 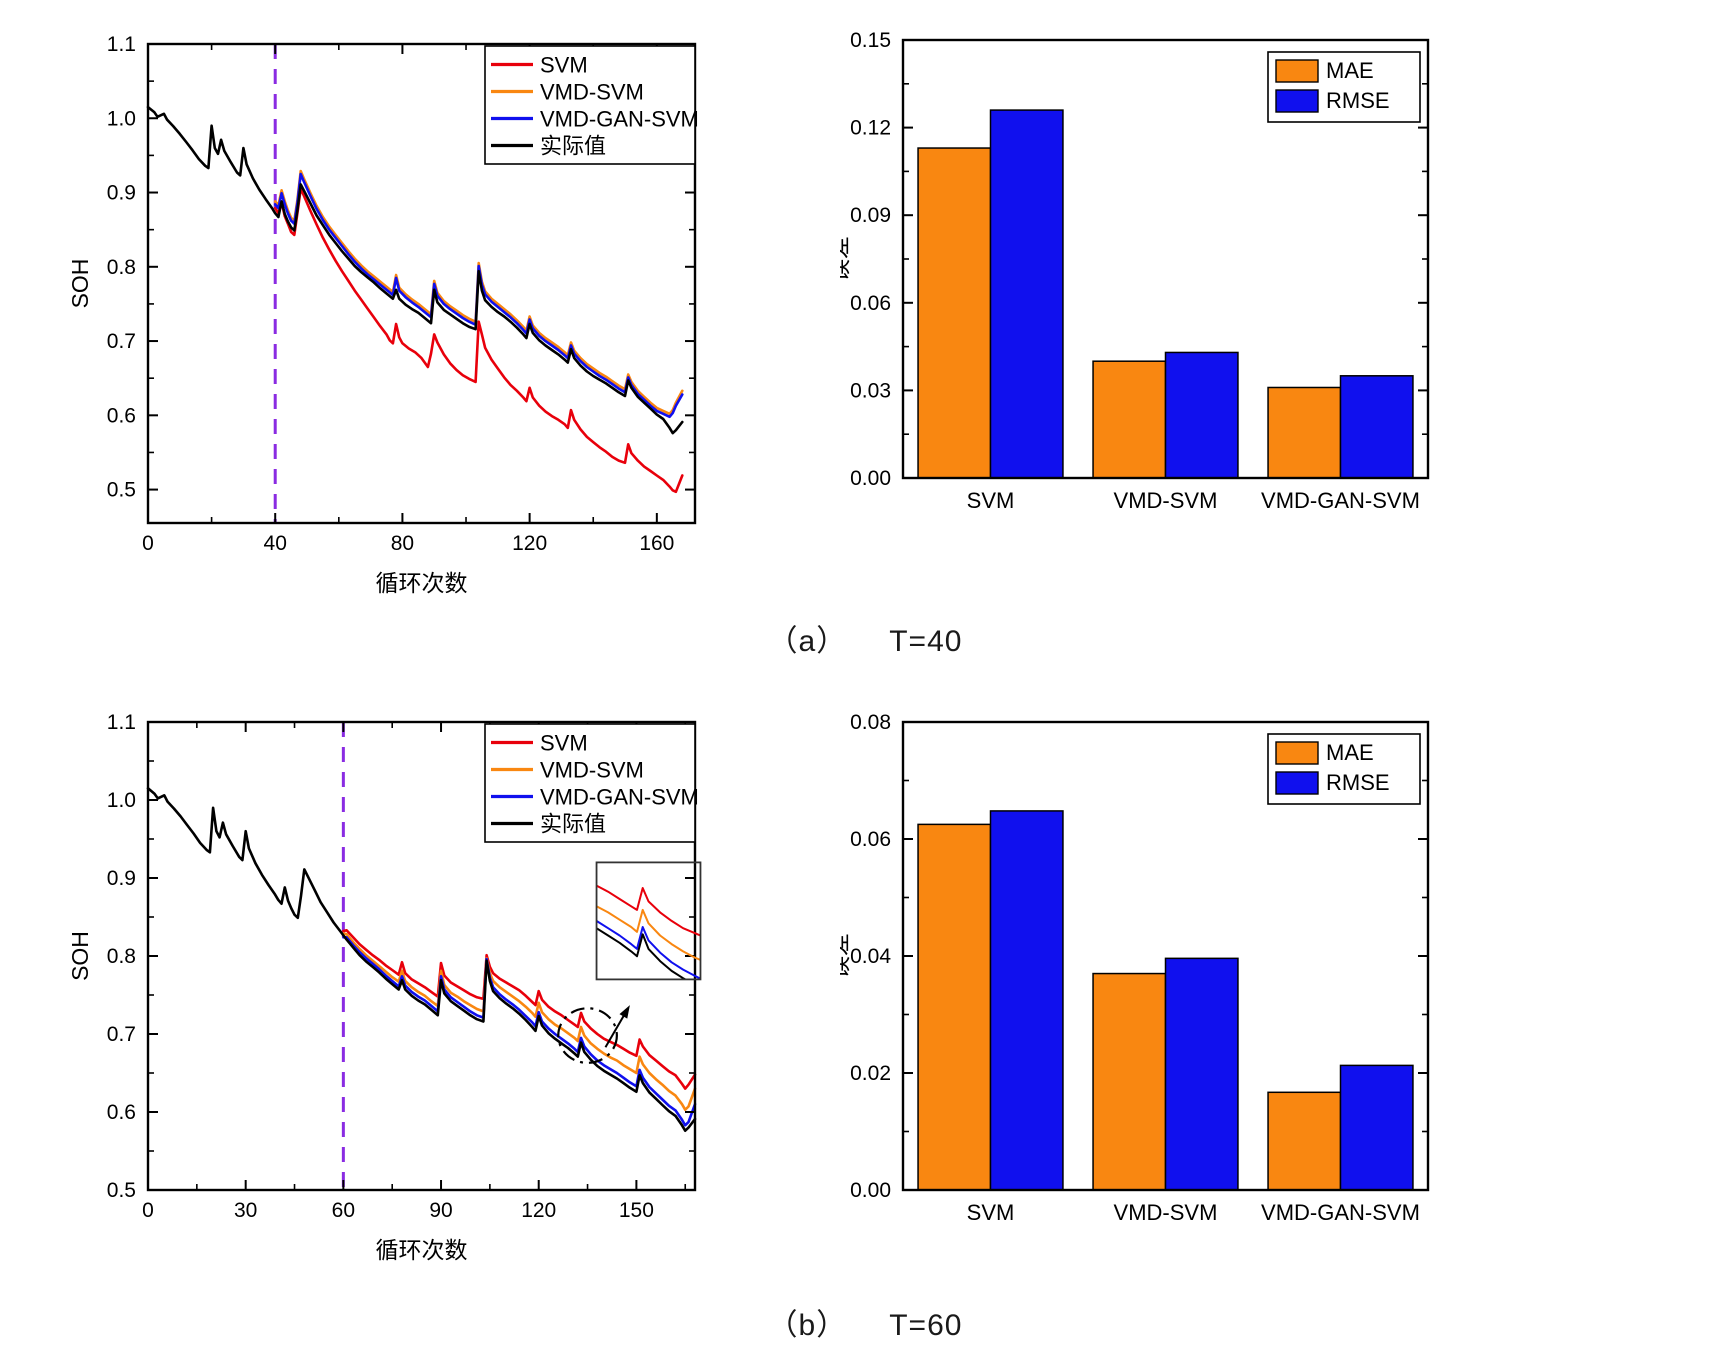 I want to click on x-axis: 0 40 80 120 160, so click(x=408, y=299).